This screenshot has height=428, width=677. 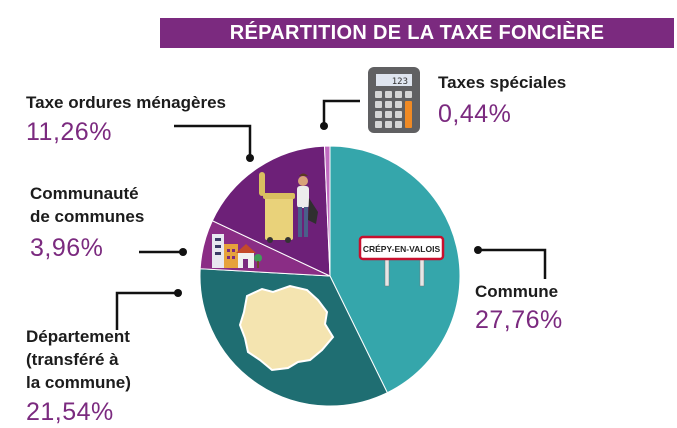 What do you see at coordinates (517, 291) in the screenshot?
I see `label-commune: Commune` at bounding box center [517, 291].